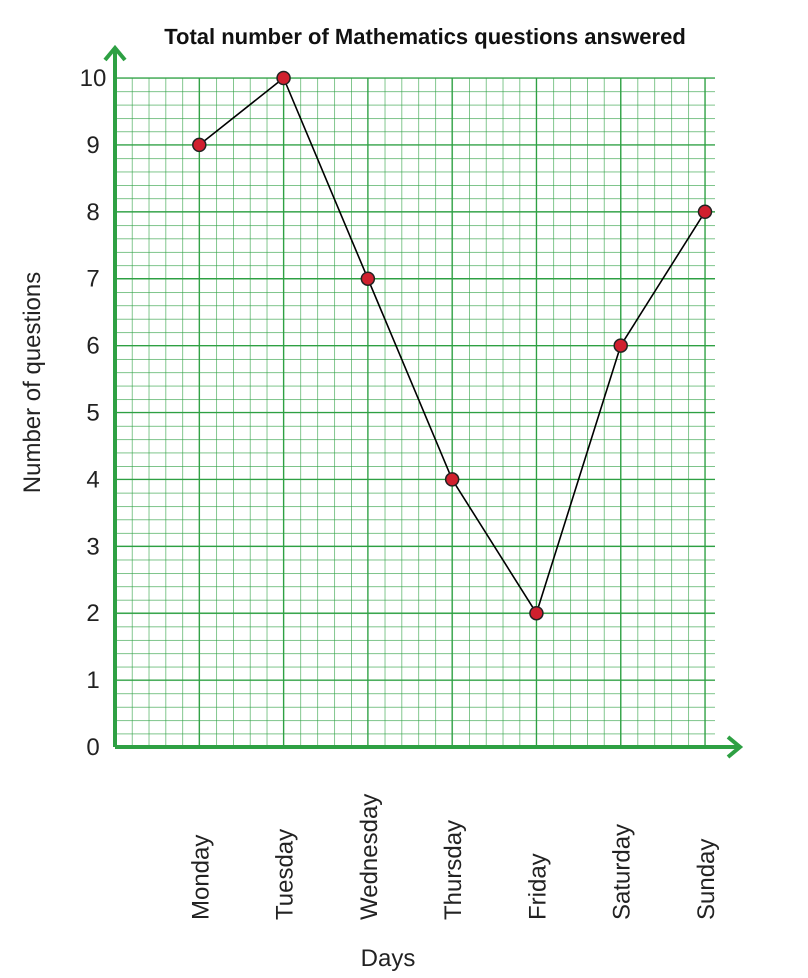 This screenshot has width=808, height=978. Describe the element at coordinates (538, 886) in the screenshot. I see `x-tick-label: Friday` at that location.